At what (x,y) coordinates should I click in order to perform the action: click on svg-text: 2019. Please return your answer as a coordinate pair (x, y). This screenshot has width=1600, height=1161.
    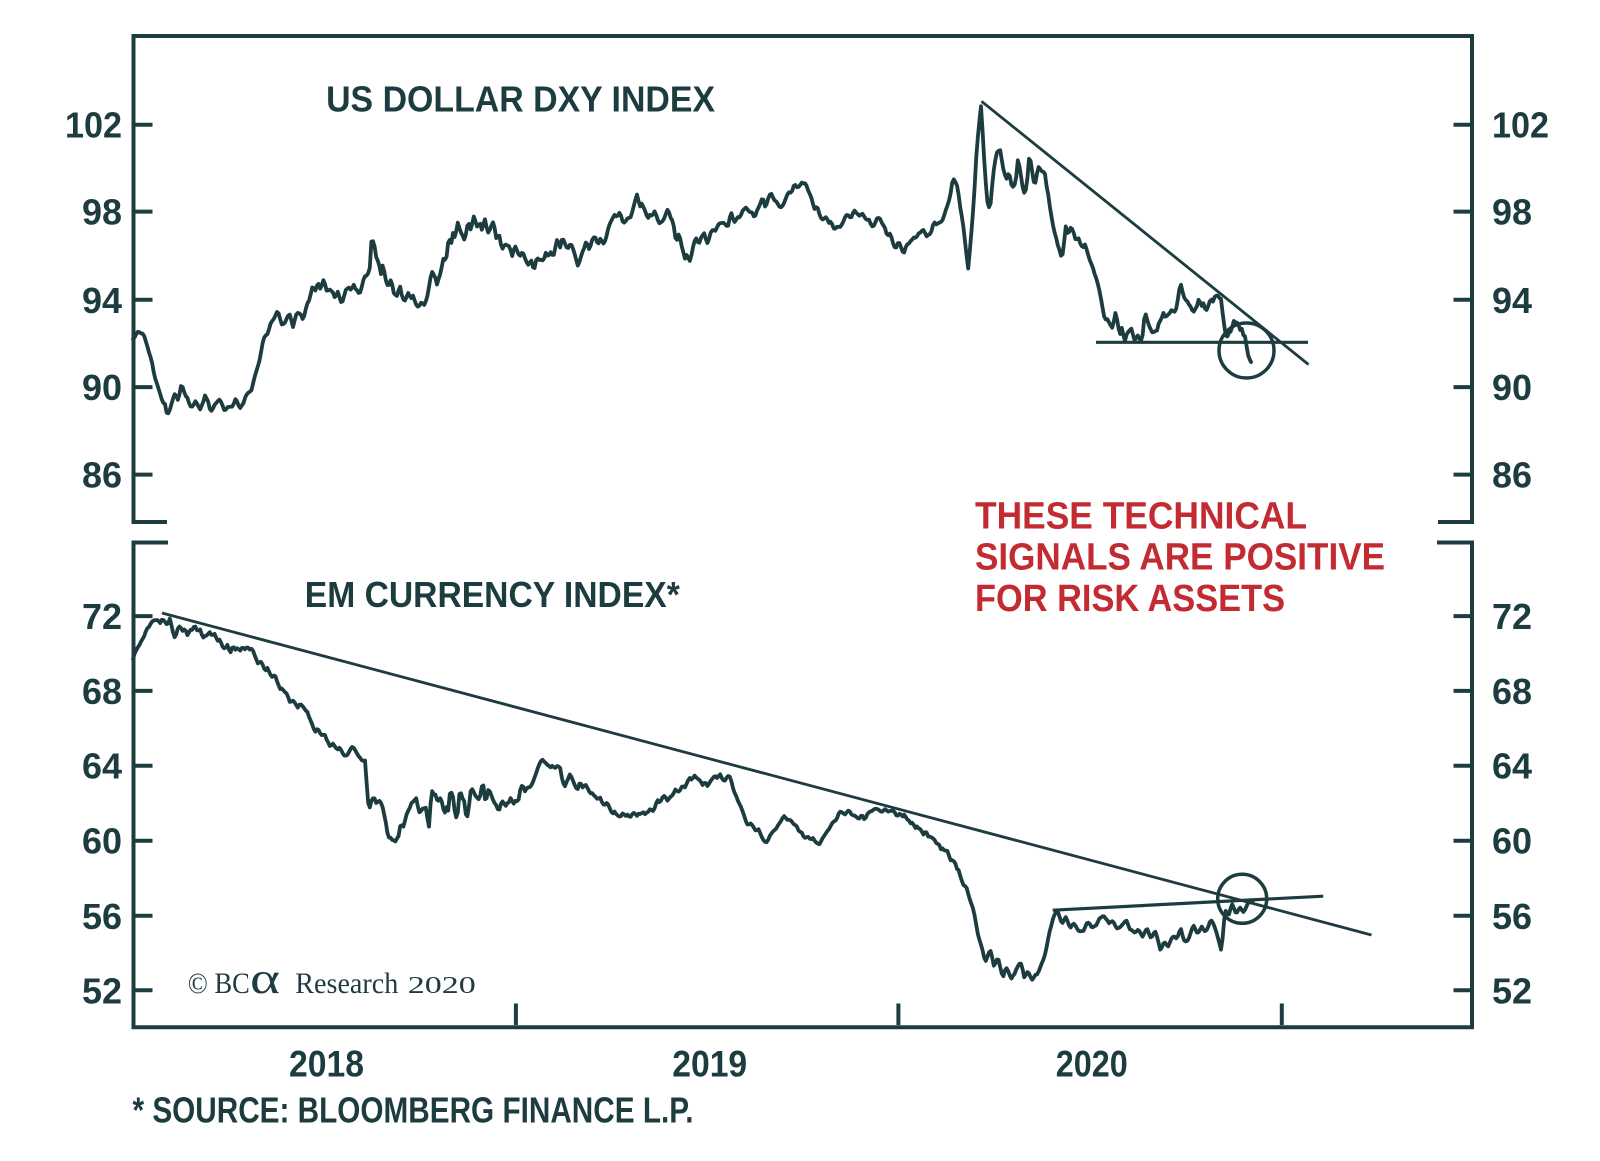
    Looking at the image, I should click on (709, 1064).